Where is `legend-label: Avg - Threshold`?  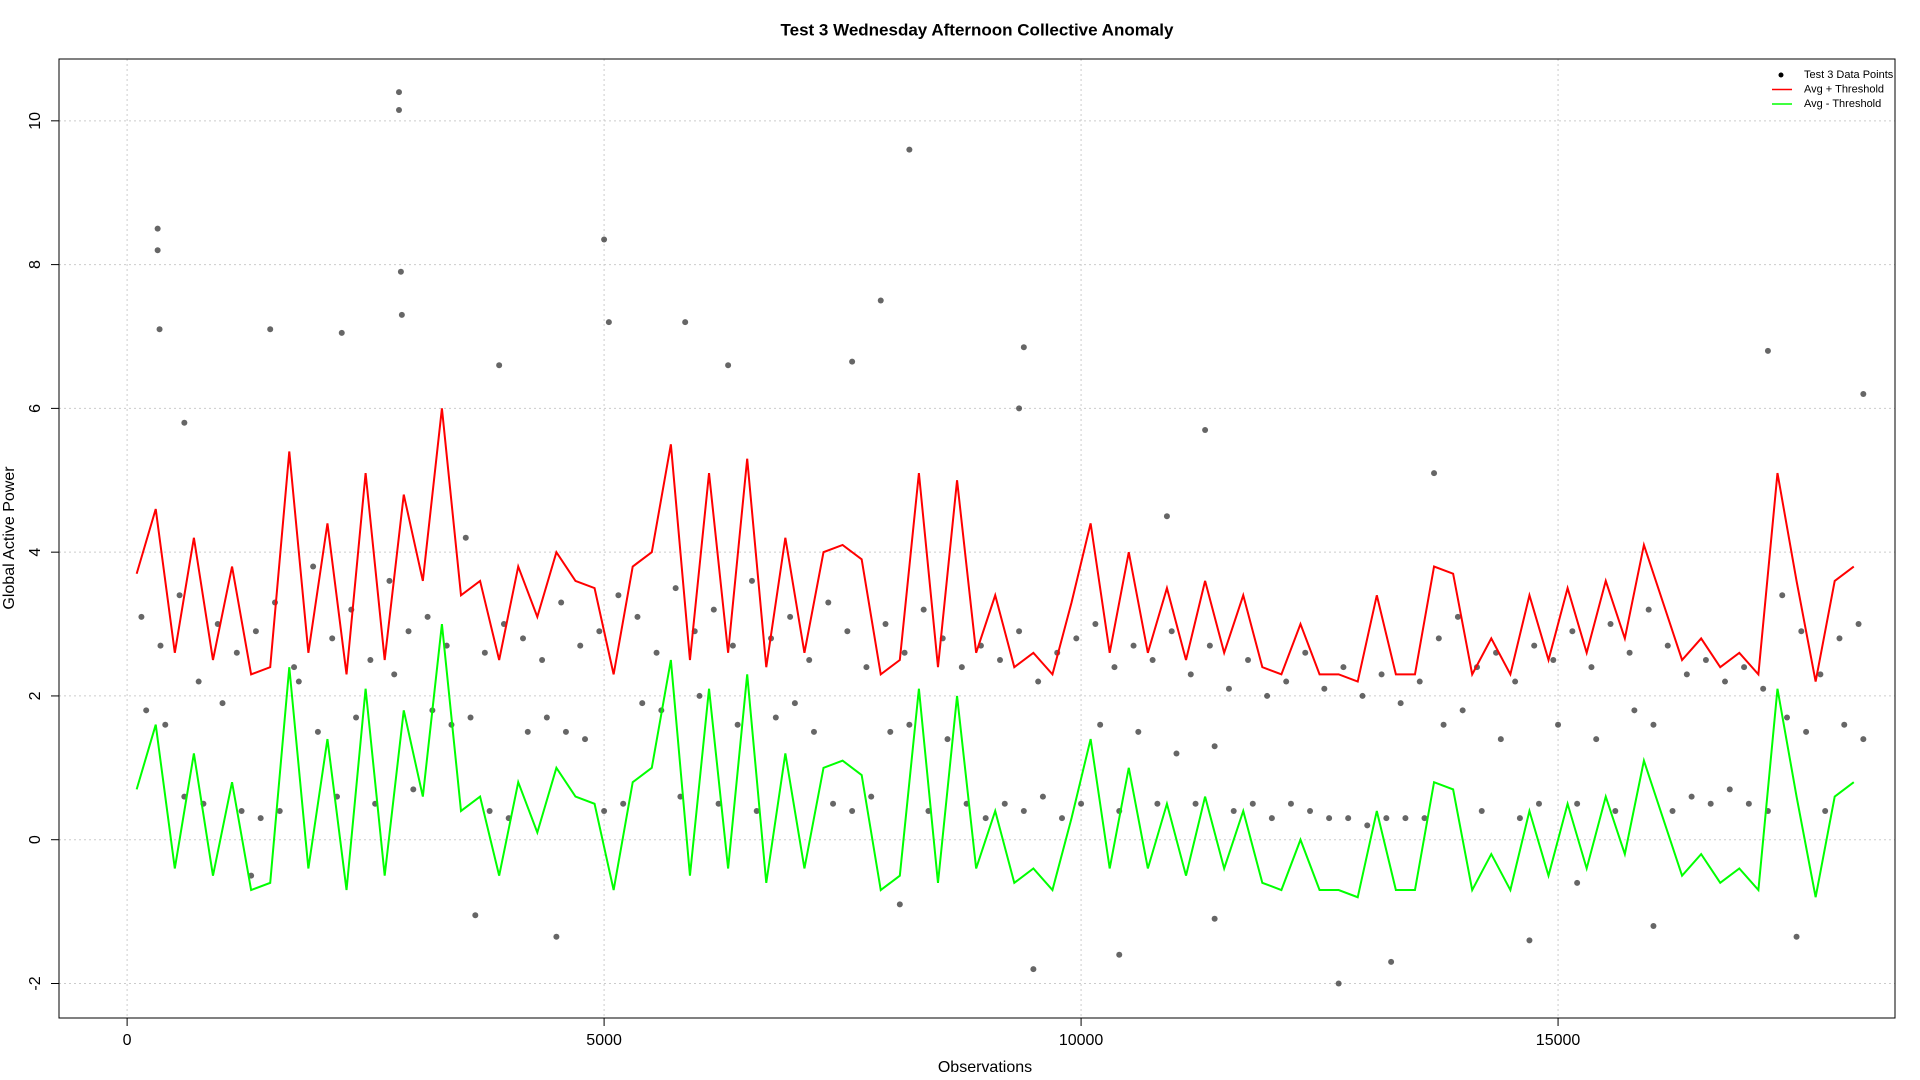 legend-label: Avg - Threshold is located at coordinates (1842, 104).